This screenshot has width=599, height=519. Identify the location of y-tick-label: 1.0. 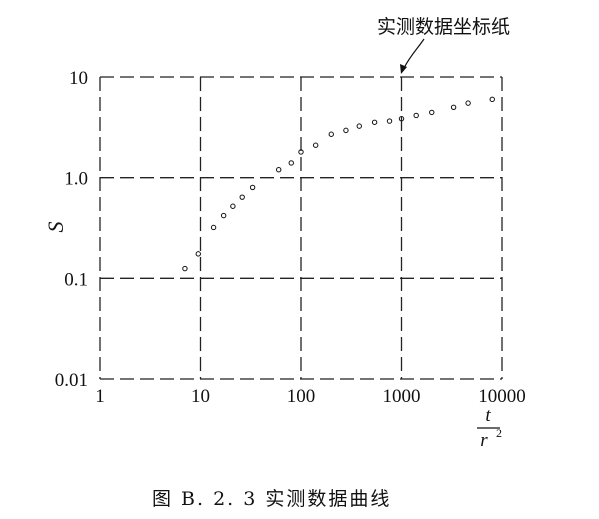
(76, 179).